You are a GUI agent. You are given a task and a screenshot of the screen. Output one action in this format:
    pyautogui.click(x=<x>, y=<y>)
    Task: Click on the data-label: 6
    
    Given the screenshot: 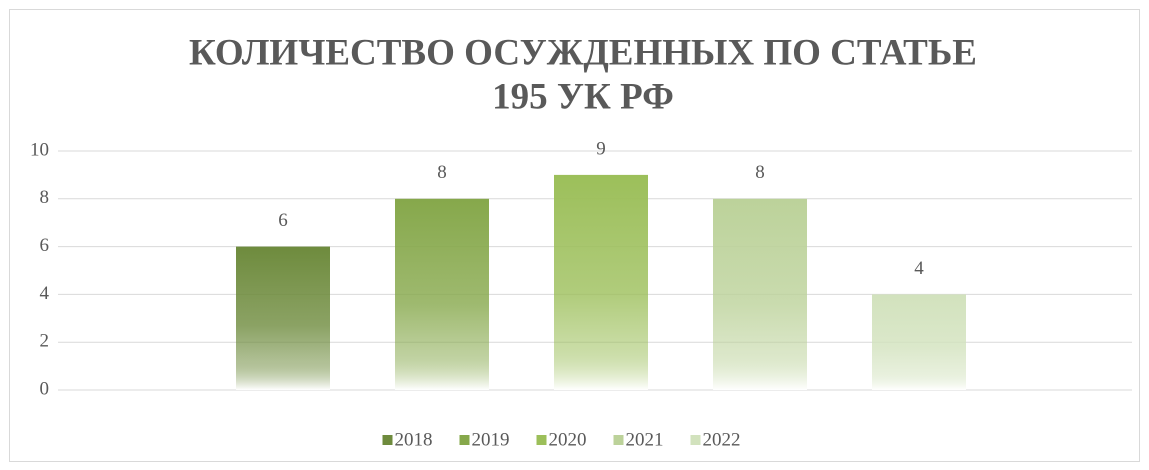 What is the action you would take?
    pyautogui.click(x=283, y=220)
    